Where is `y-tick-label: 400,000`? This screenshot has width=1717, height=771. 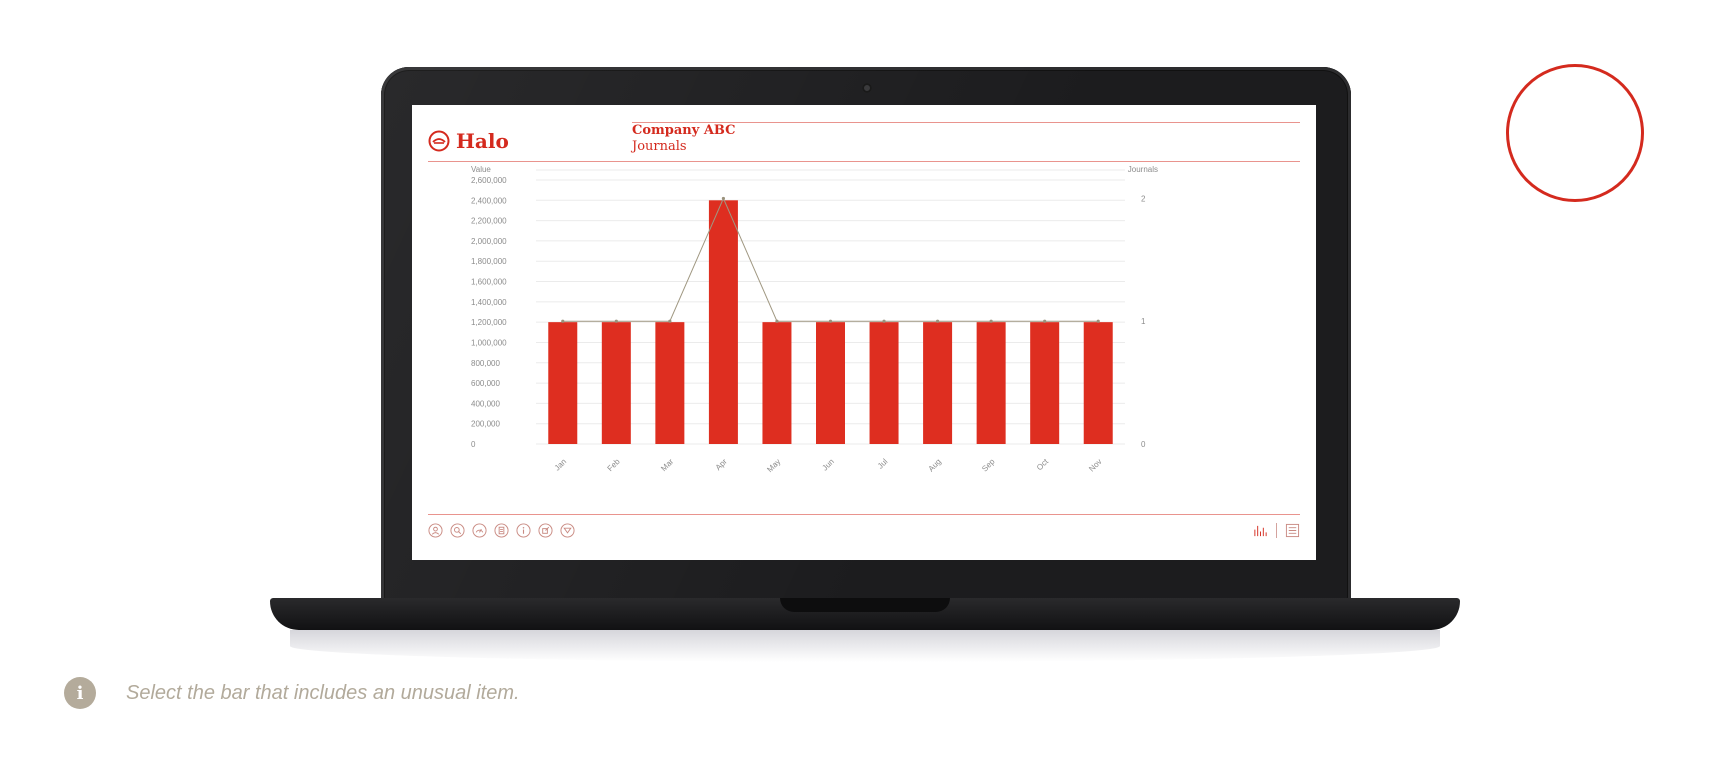 y-tick-label: 400,000 is located at coordinates (485, 403).